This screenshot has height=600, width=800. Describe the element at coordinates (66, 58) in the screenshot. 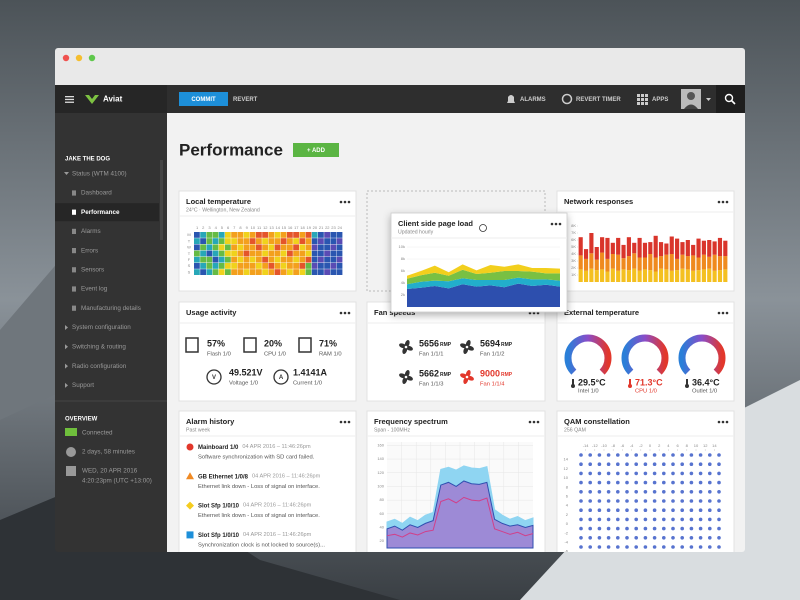

I see `close-button` at that location.